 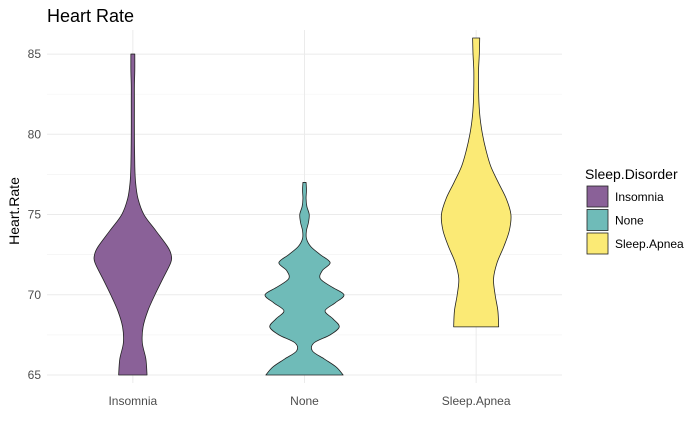 I want to click on y-tick-label: 75, so click(x=35, y=215).